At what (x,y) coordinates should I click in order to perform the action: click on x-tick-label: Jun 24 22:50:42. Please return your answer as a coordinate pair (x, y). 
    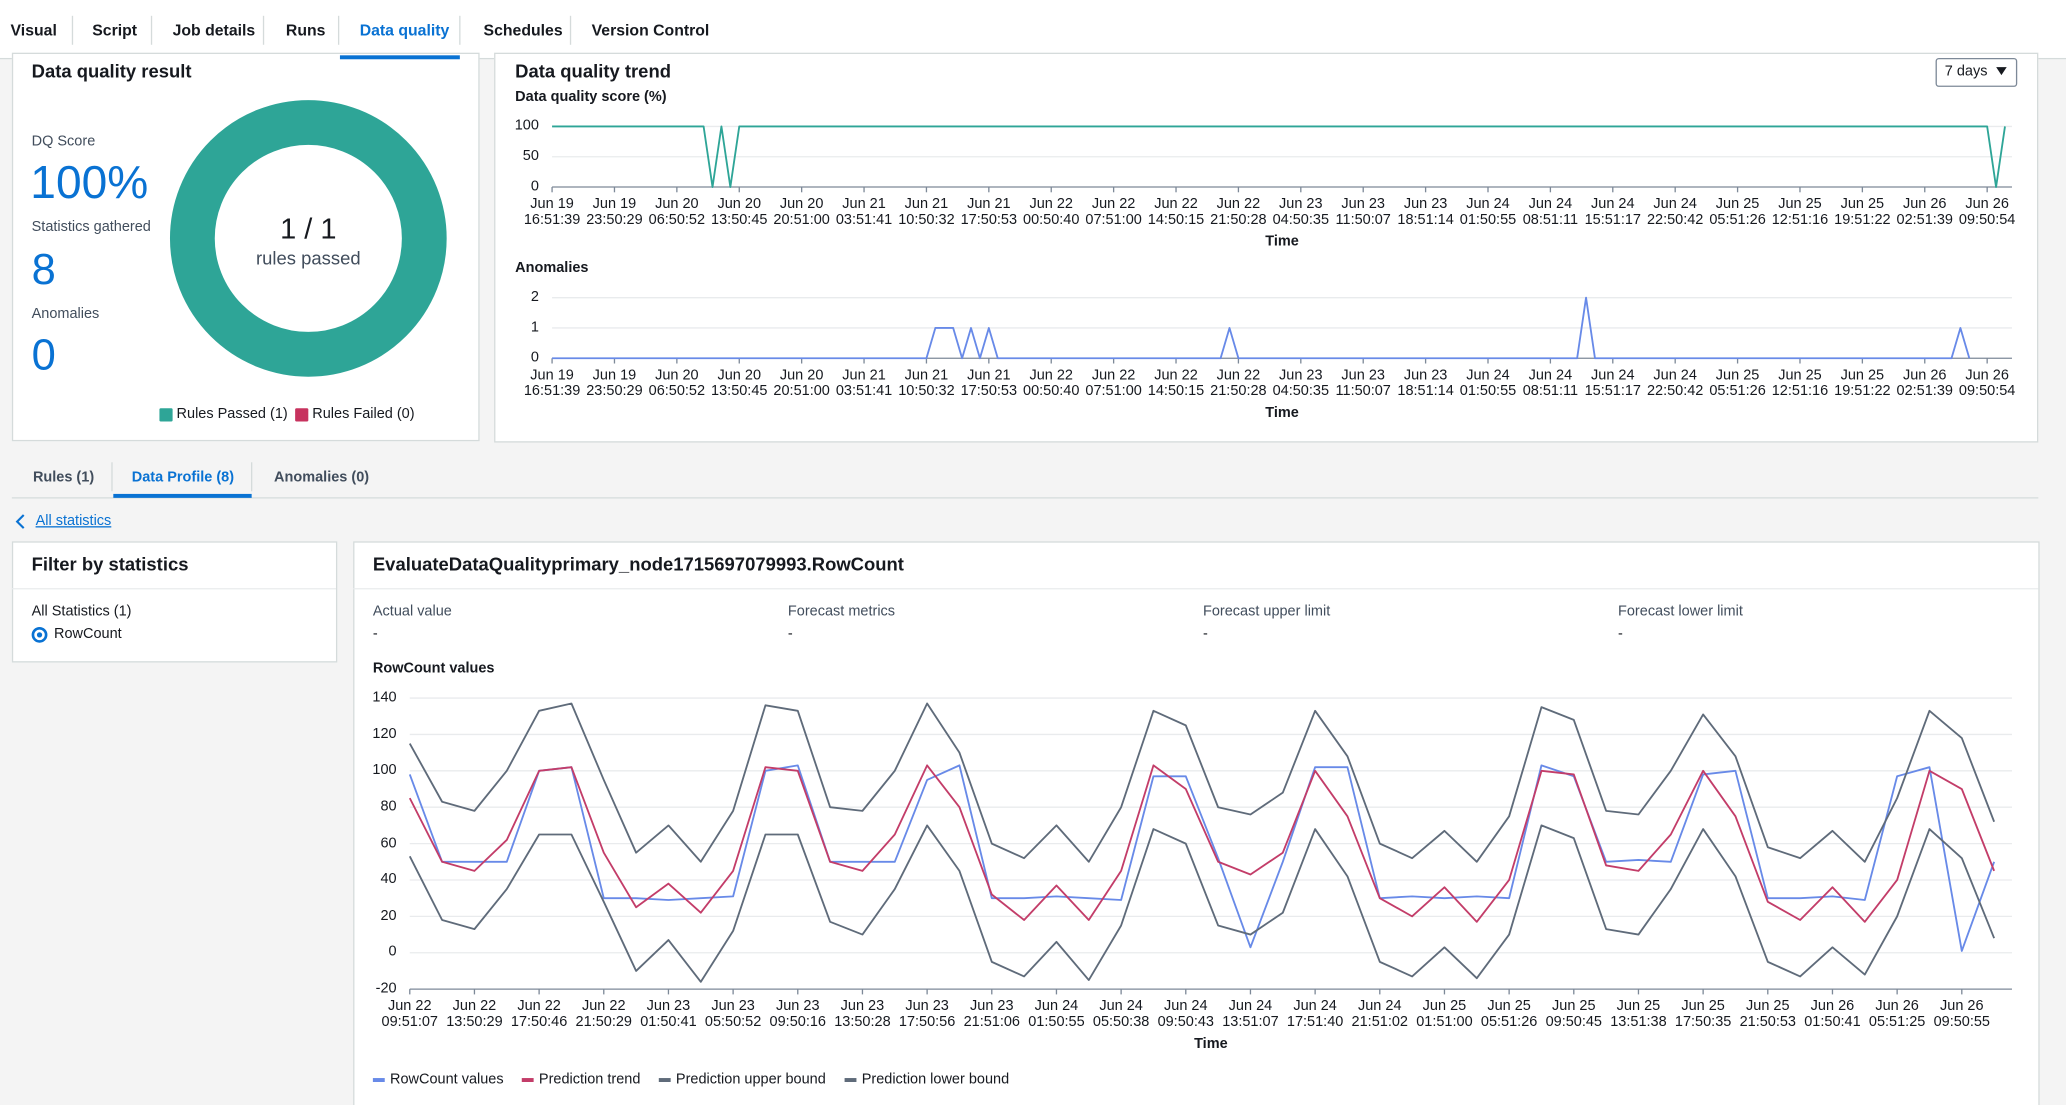
    Looking at the image, I should click on (1675, 212).